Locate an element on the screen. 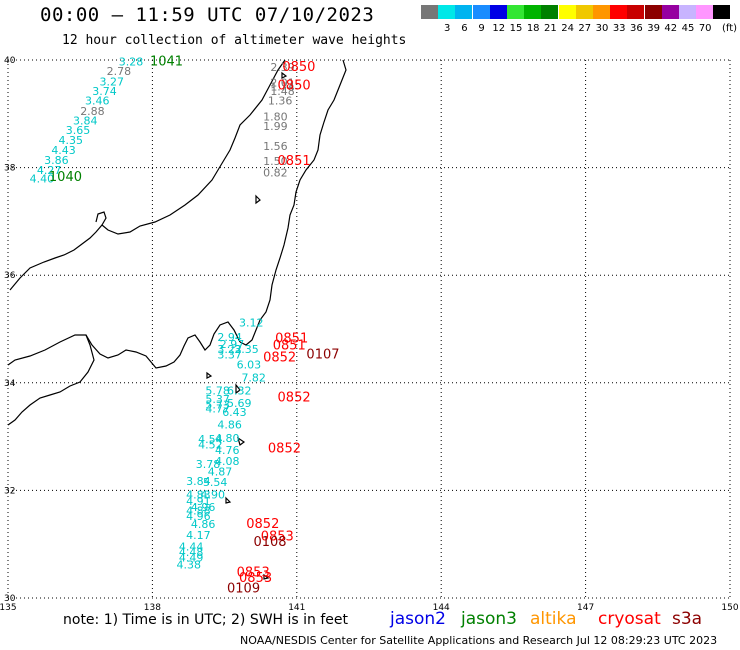 The image size is (740, 650). sado-island is located at coordinates (284, 75).